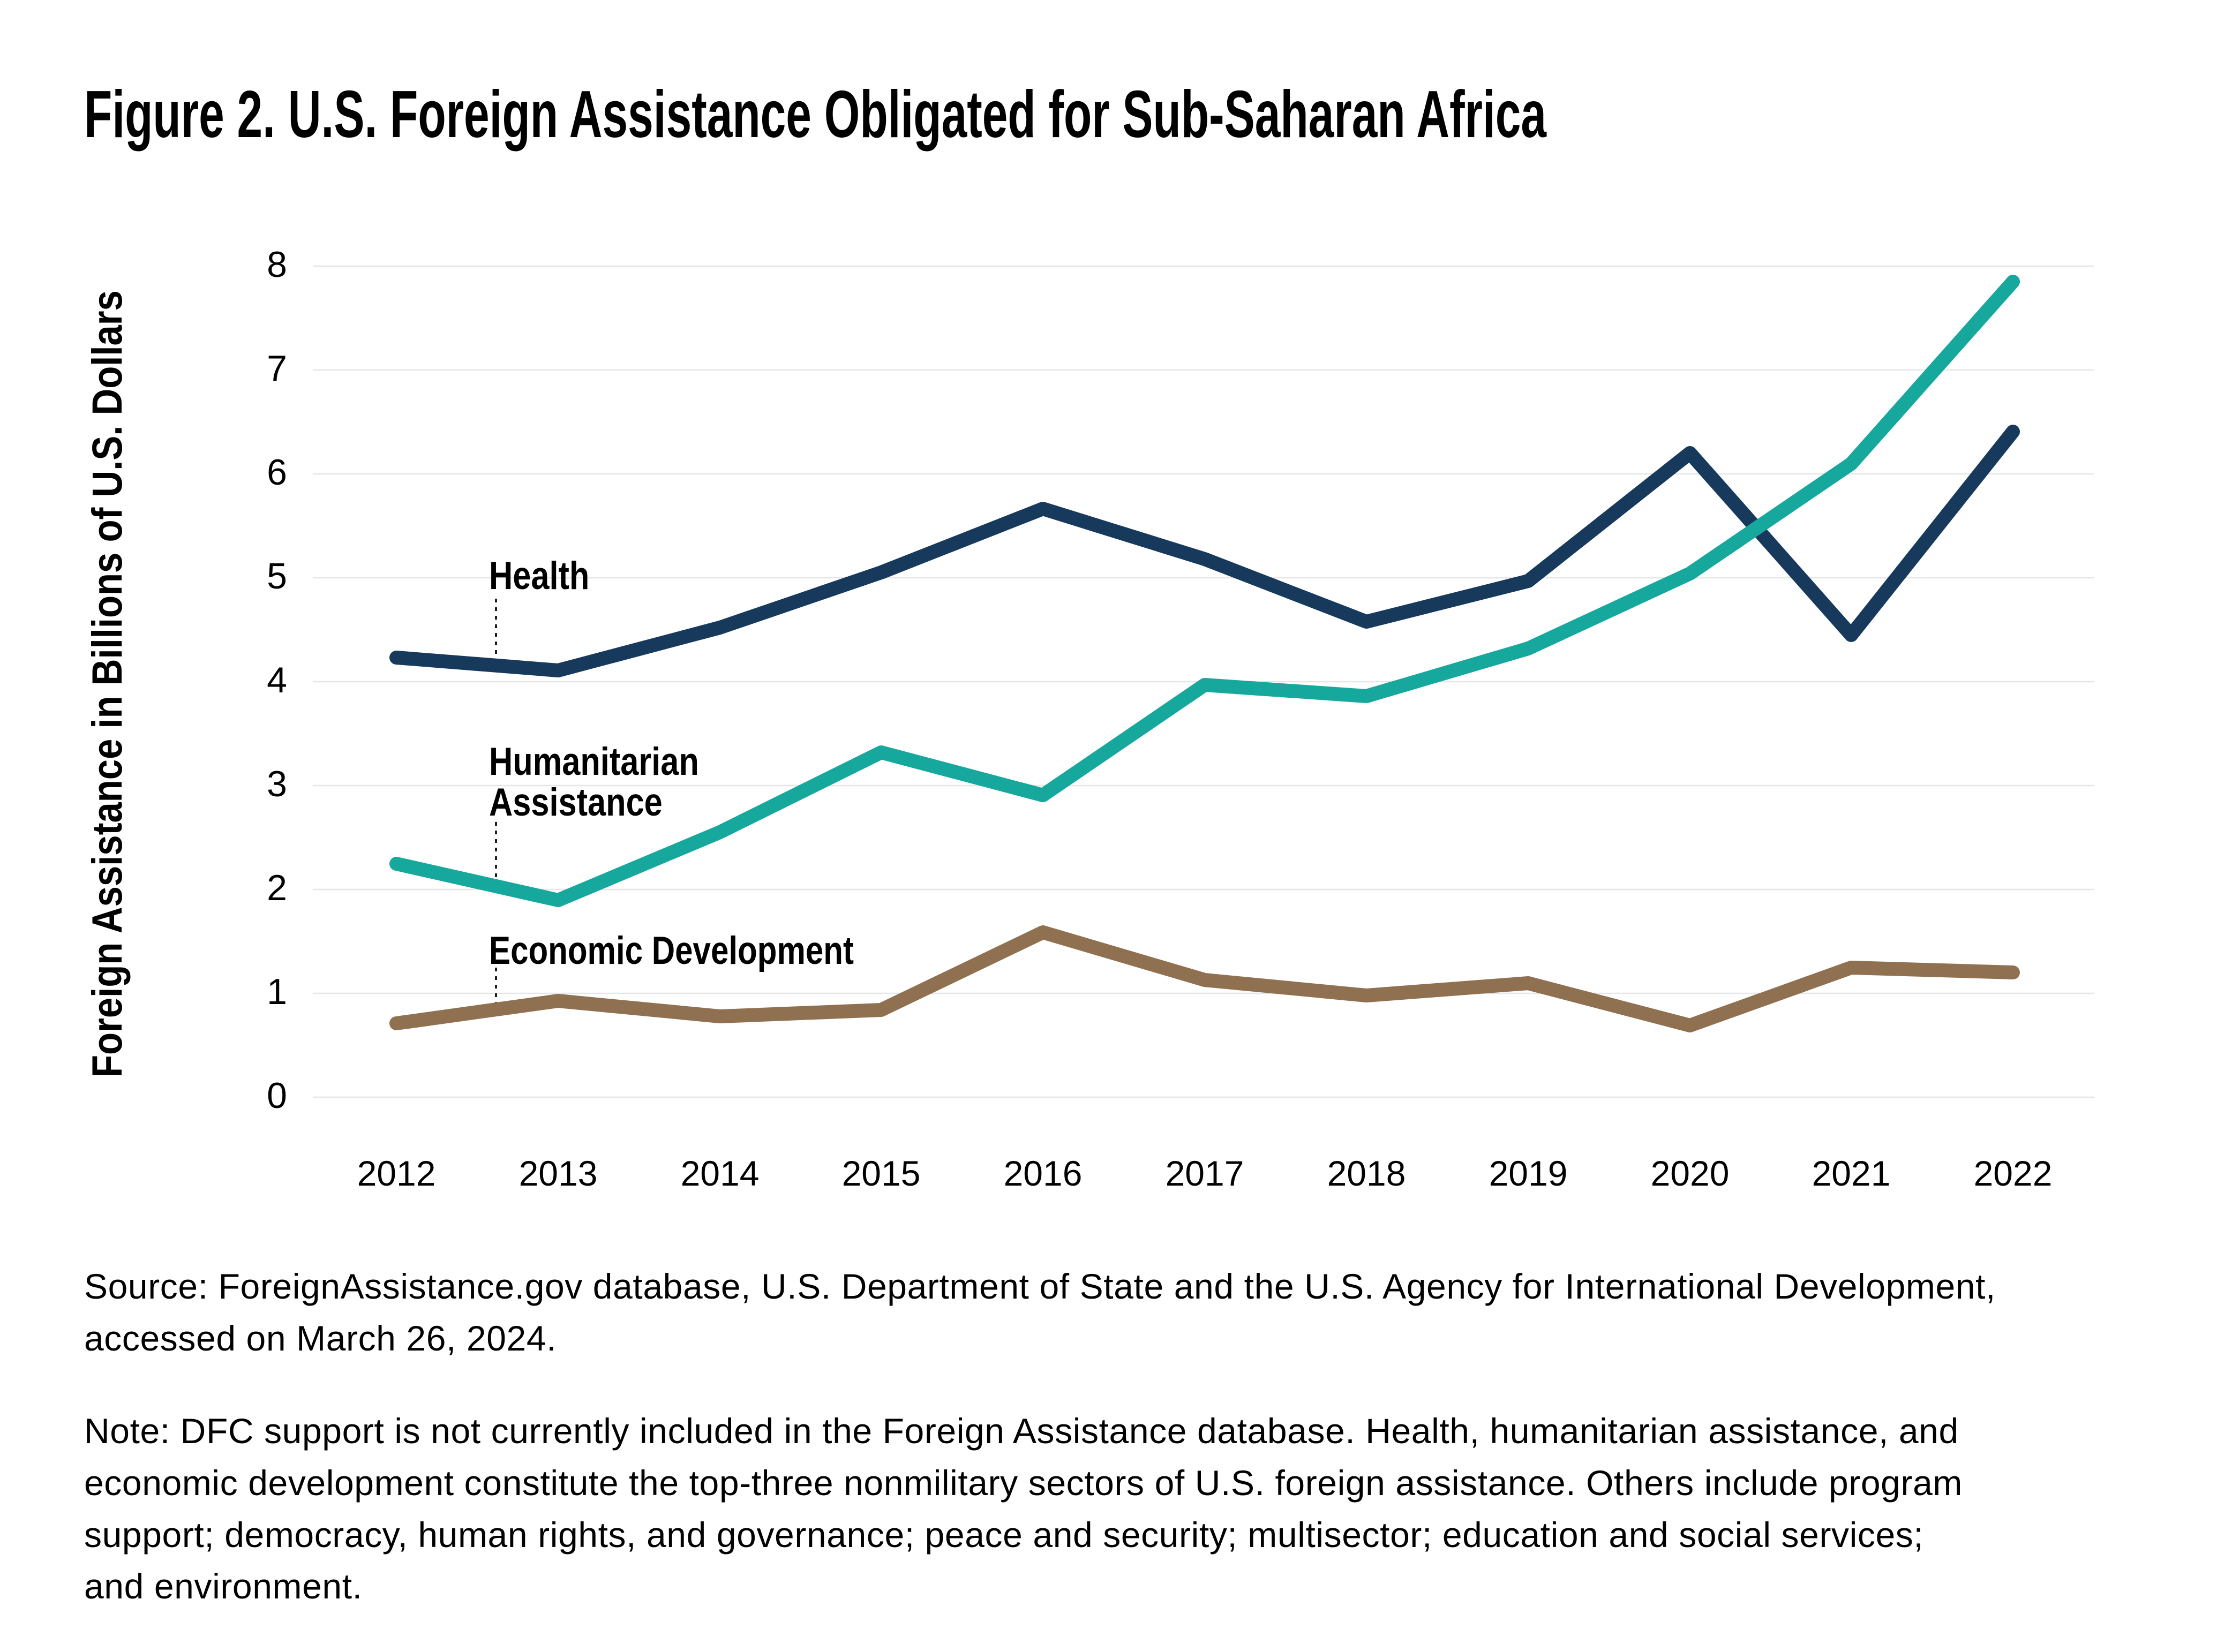 This screenshot has width=2232, height=1652. I want to click on svg-text: Humanitarian, so click(594, 761).